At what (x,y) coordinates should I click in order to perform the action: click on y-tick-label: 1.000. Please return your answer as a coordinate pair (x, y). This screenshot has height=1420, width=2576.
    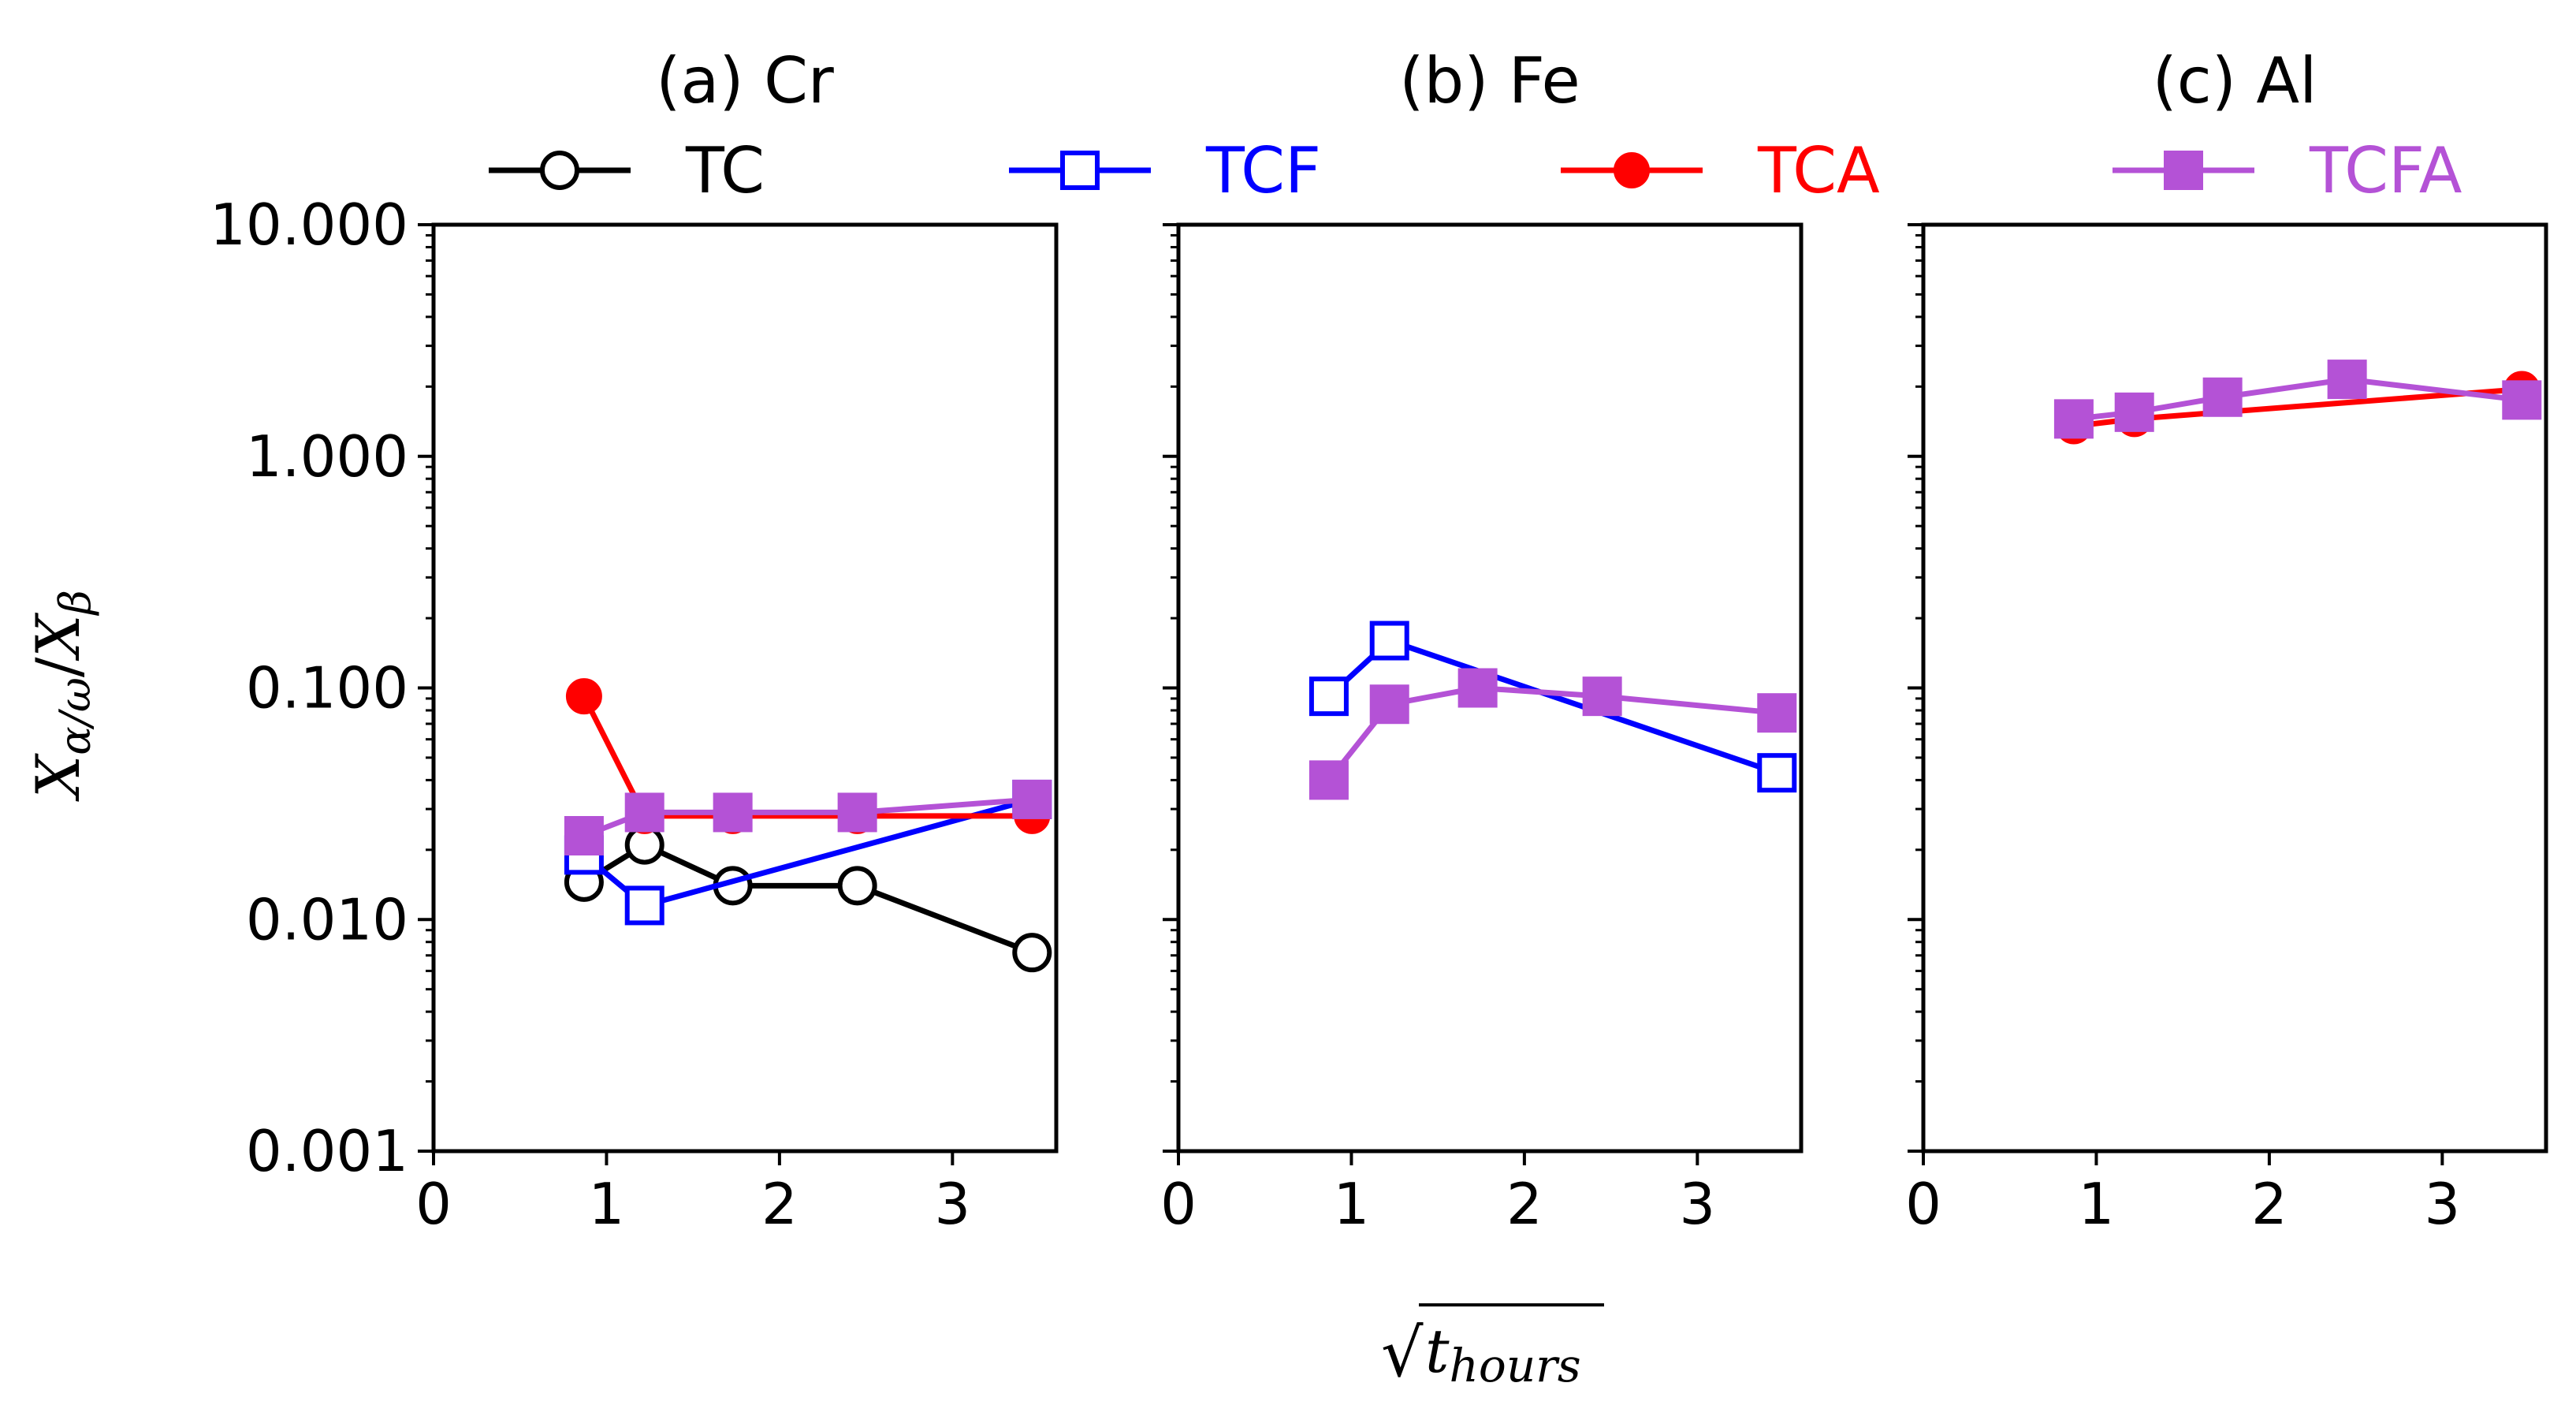
    Looking at the image, I should click on (327, 456).